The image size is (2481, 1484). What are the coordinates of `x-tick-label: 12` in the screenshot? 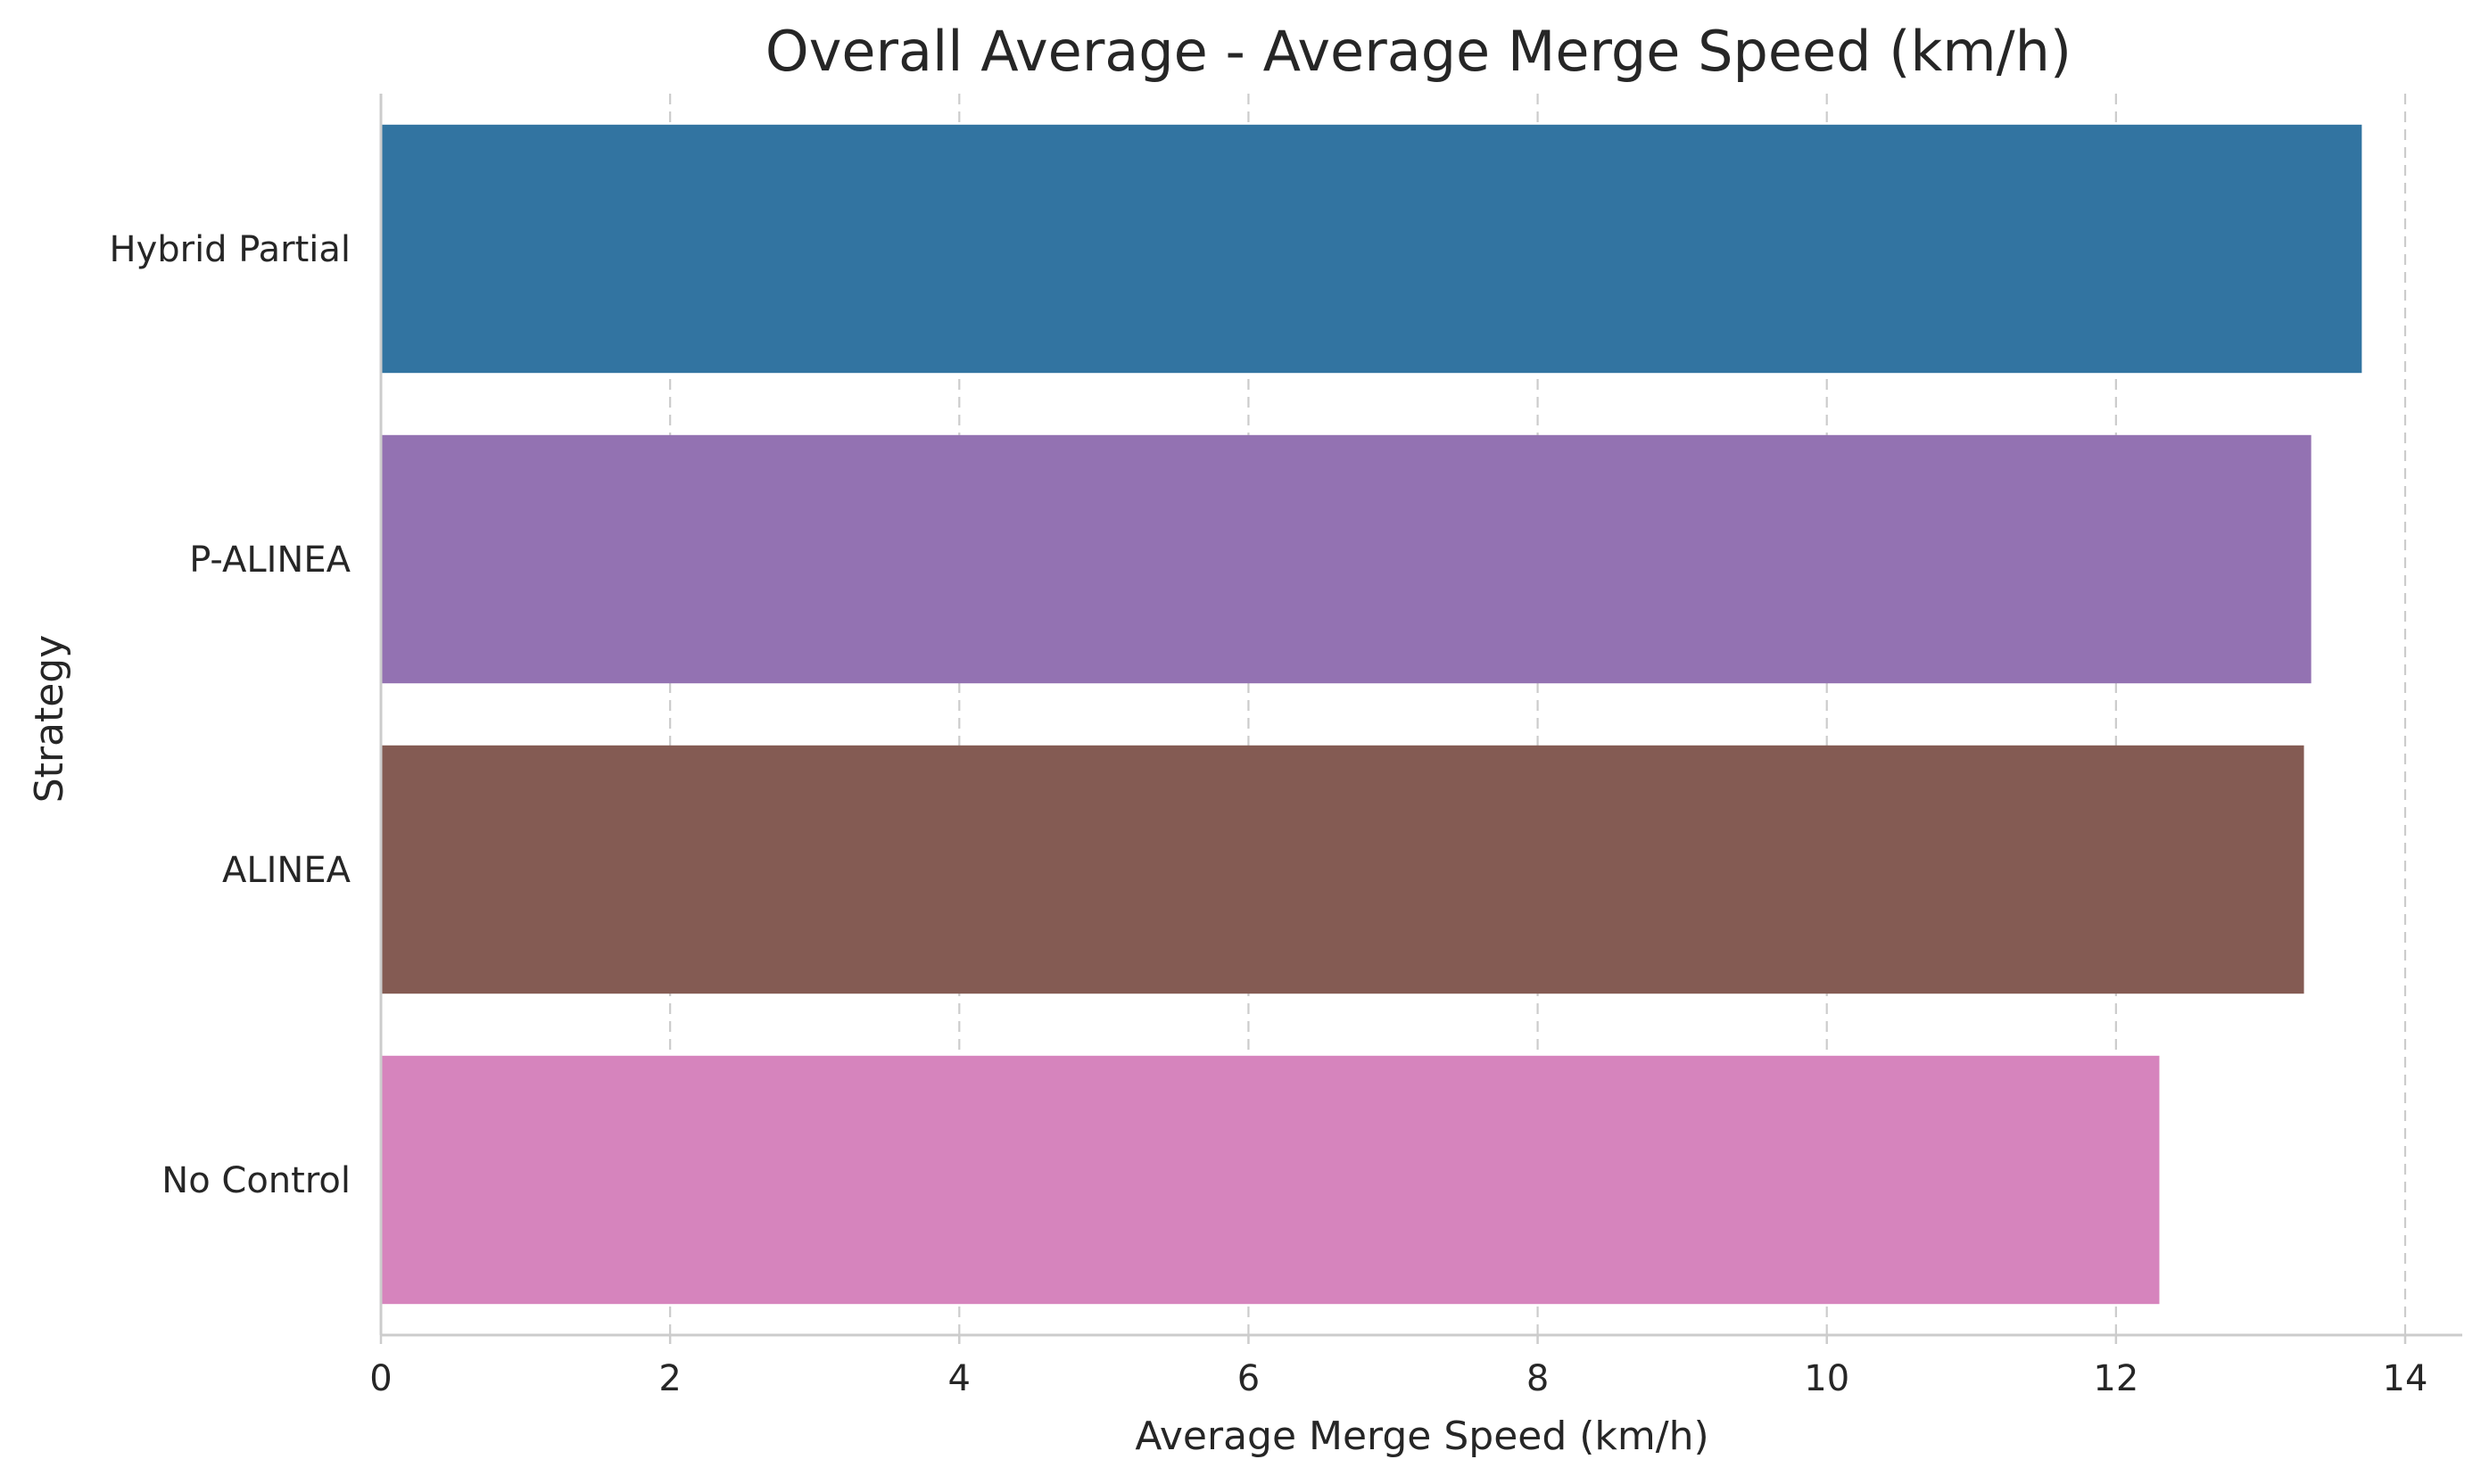 It's located at (2115, 1378).